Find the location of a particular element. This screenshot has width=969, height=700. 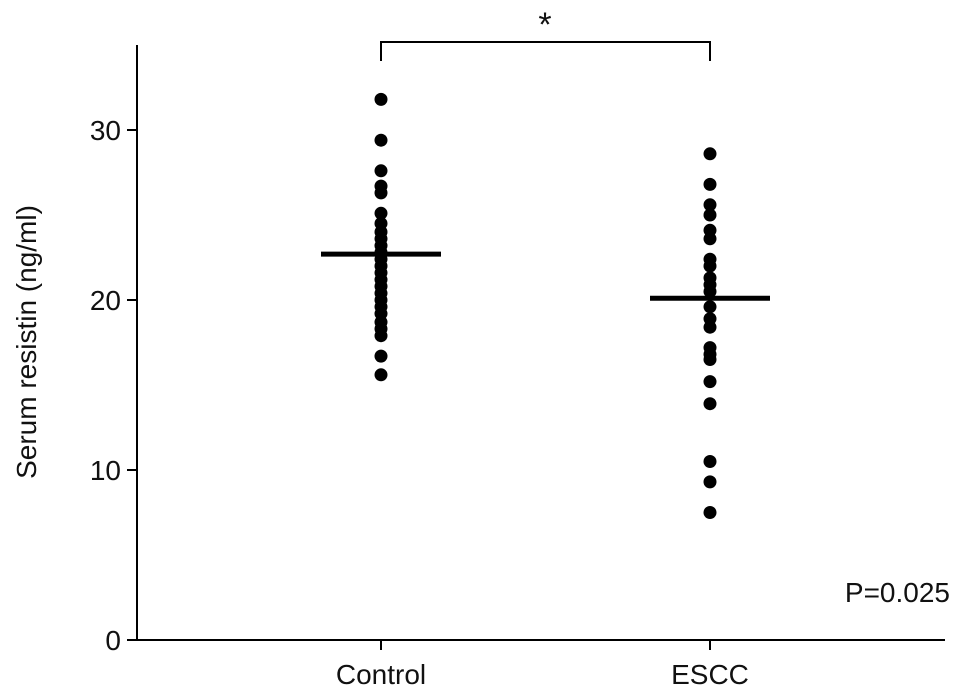

y-tick-label: 0 is located at coordinates (113, 640).